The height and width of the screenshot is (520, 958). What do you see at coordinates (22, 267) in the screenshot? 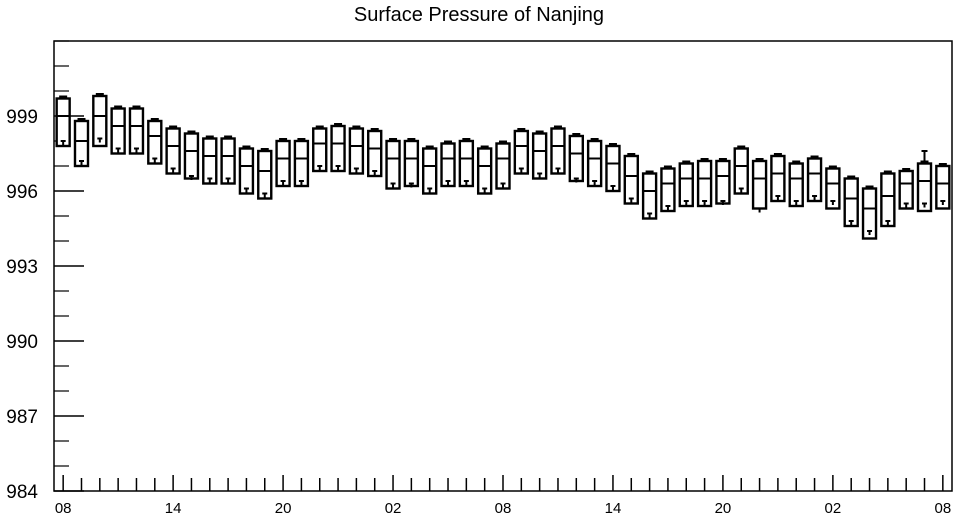
I see `y-tick-label: 993` at bounding box center [22, 267].